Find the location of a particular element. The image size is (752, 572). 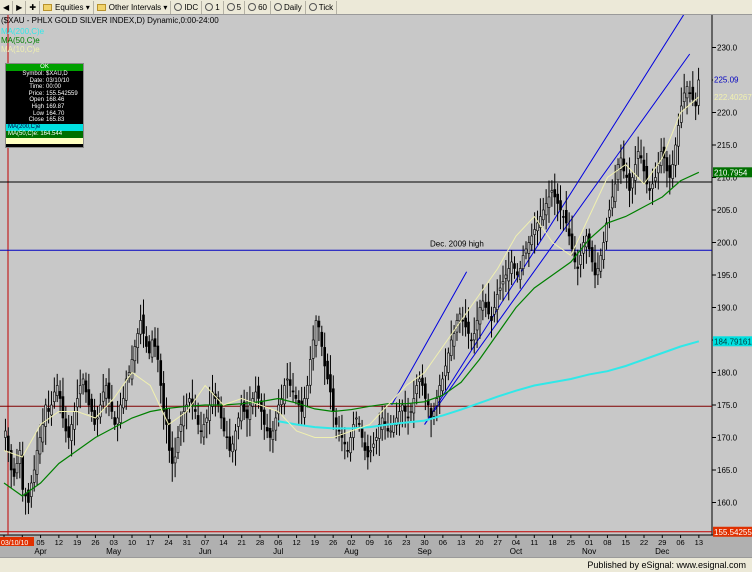

price-tag: 225.09 is located at coordinates (726, 79).